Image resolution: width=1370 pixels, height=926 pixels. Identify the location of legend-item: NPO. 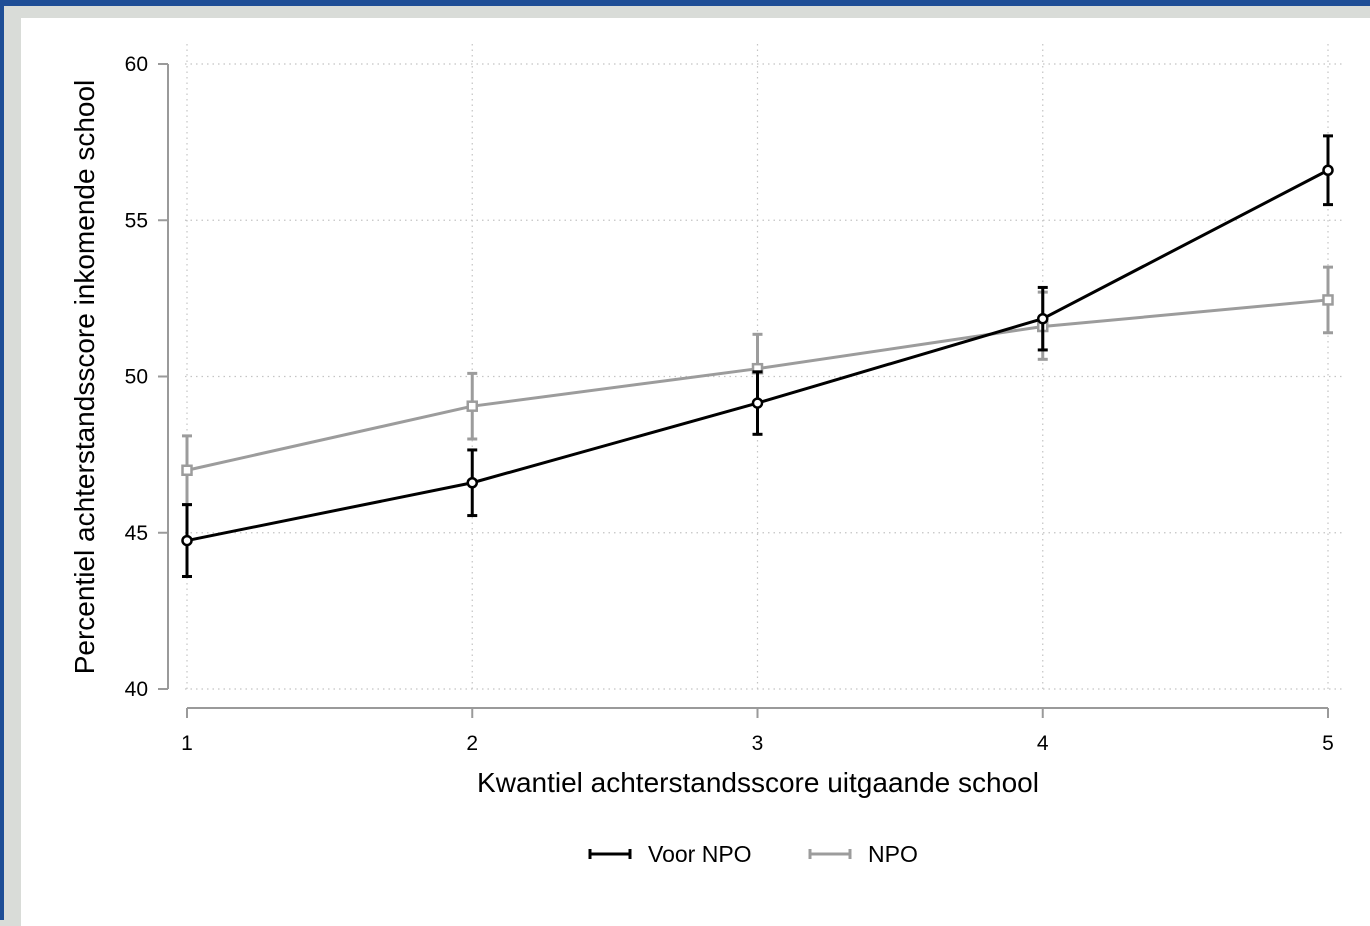
(863, 854).